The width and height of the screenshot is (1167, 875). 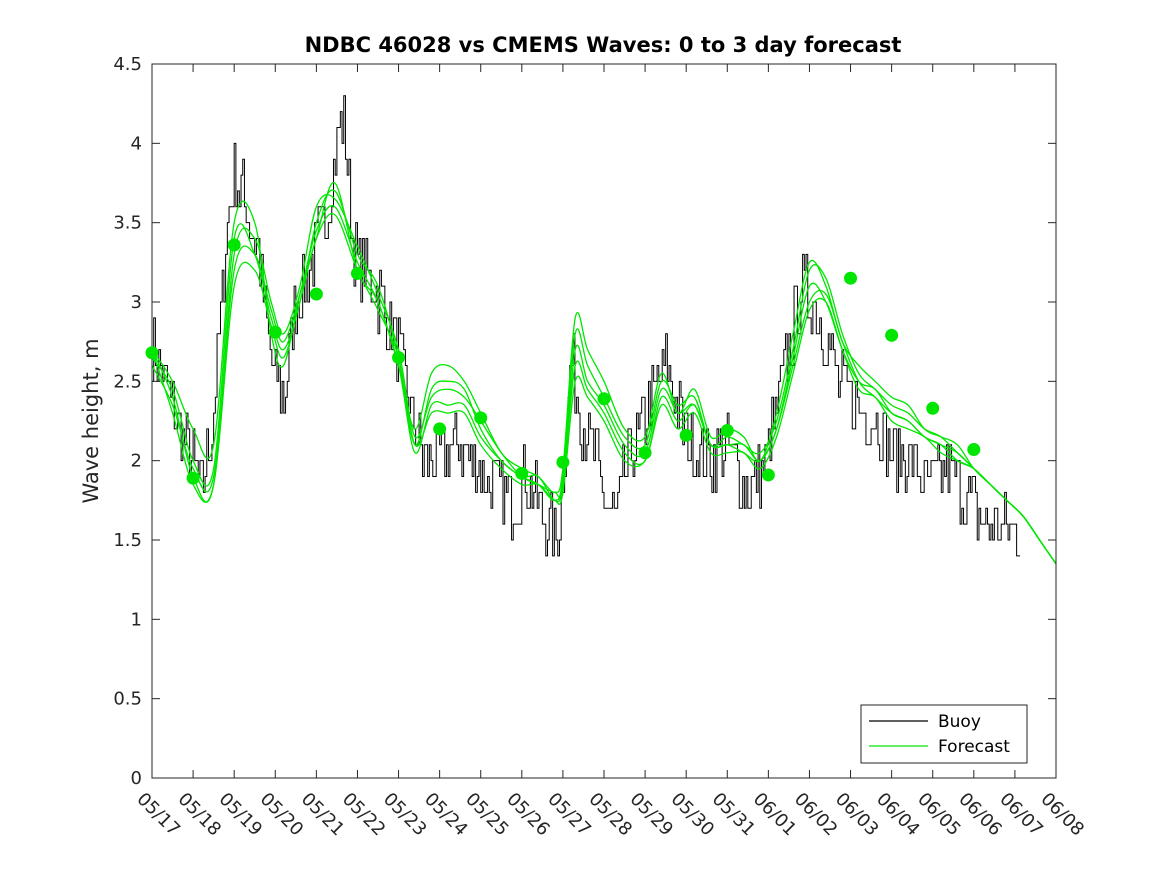 I want to click on x-tick-label: 06/02, so click(x=816, y=815).